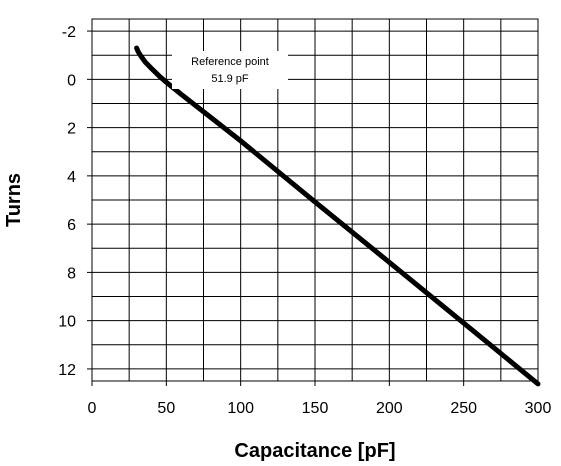  Describe the element at coordinates (75, 201) in the screenshot. I see `y-tick-labels: -2 0 2 4 6 8 10 12` at that location.